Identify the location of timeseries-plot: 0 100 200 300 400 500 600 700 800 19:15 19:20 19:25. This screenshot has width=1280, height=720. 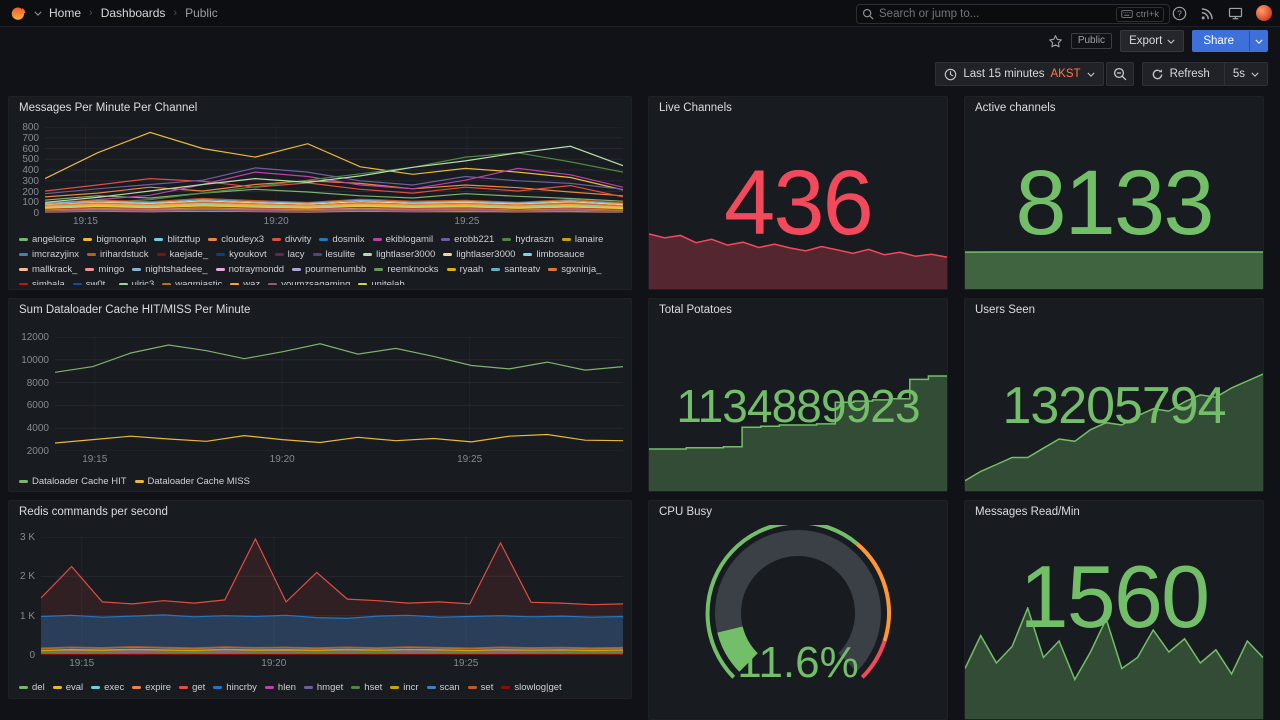
(320, 176).